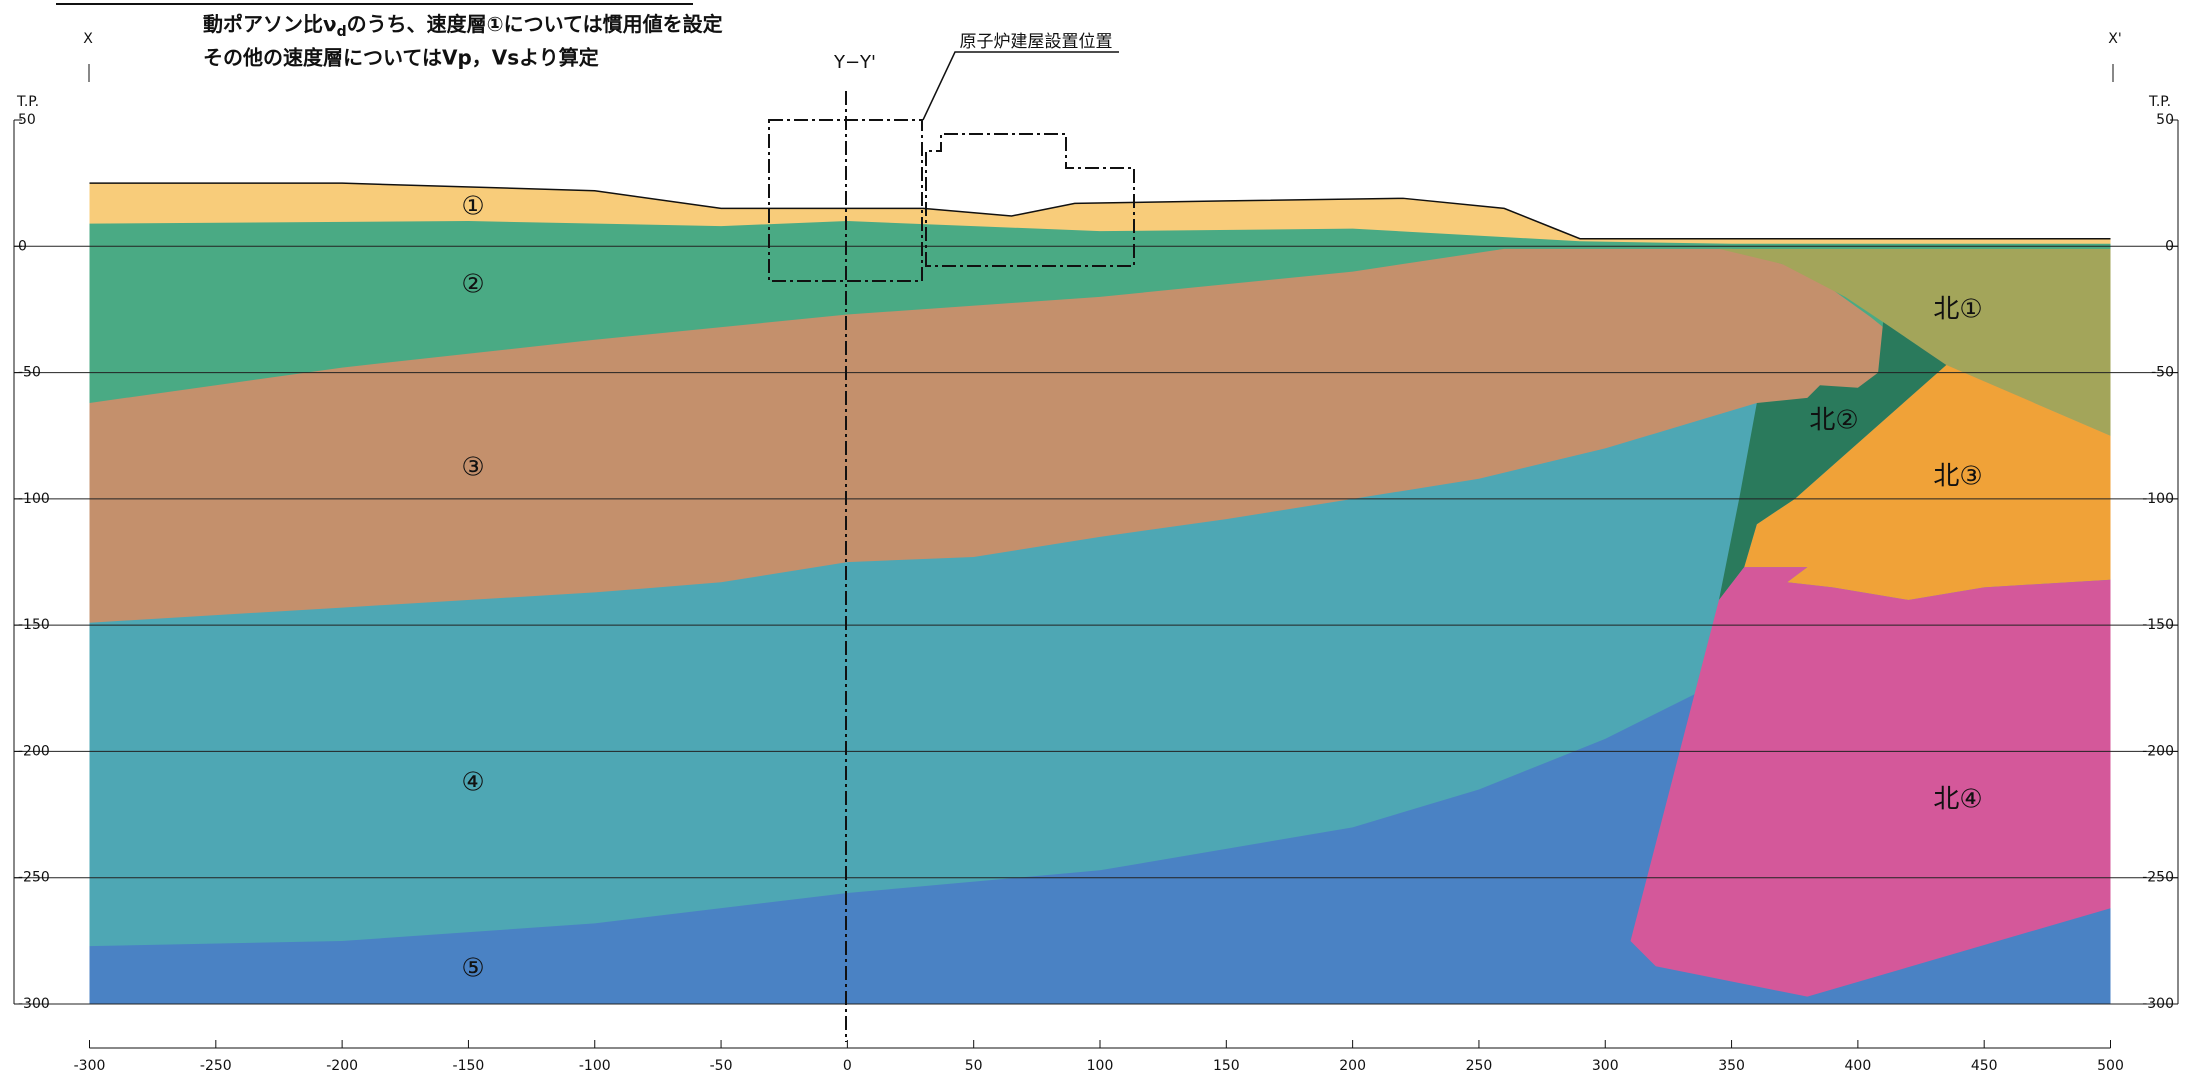 The image size is (2193, 1085). What do you see at coordinates (463, 26) in the screenshot?
I see `header-line: 動ポアソン比νdのうち、速度層①については慣用値を設定` at bounding box center [463, 26].